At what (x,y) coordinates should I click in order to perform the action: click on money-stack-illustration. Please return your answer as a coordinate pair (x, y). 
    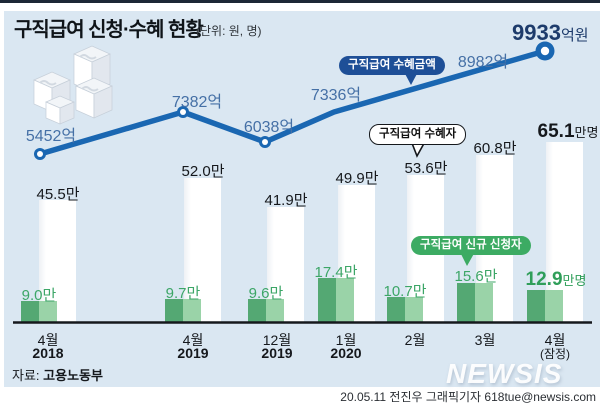
    Looking at the image, I should click on (73, 85).